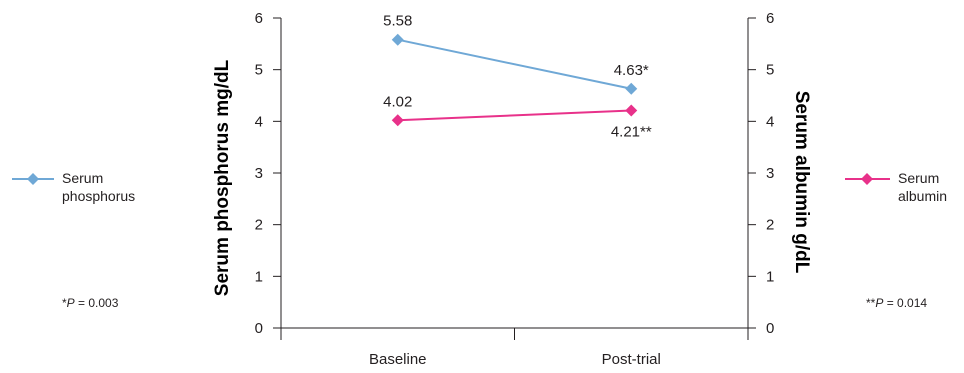 The image size is (964, 373). Describe the element at coordinates (770, 173) in the screenshot. I see `right-y-tick-label: 3` at that location.